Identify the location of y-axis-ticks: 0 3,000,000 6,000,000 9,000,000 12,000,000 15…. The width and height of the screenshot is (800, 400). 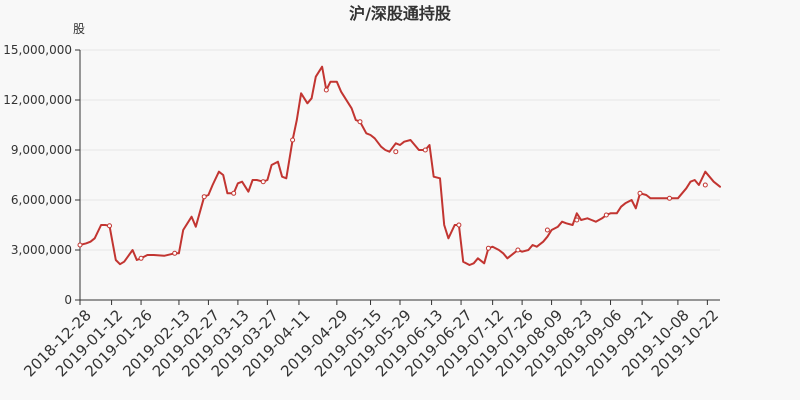
(41, 175).